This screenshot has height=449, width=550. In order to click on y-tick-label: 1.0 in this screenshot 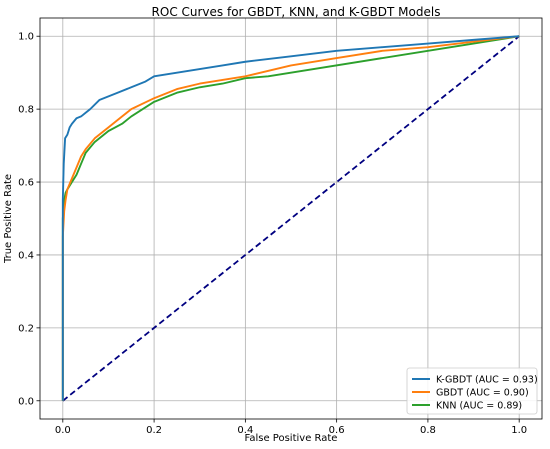, I will do `click(26, 37)`.